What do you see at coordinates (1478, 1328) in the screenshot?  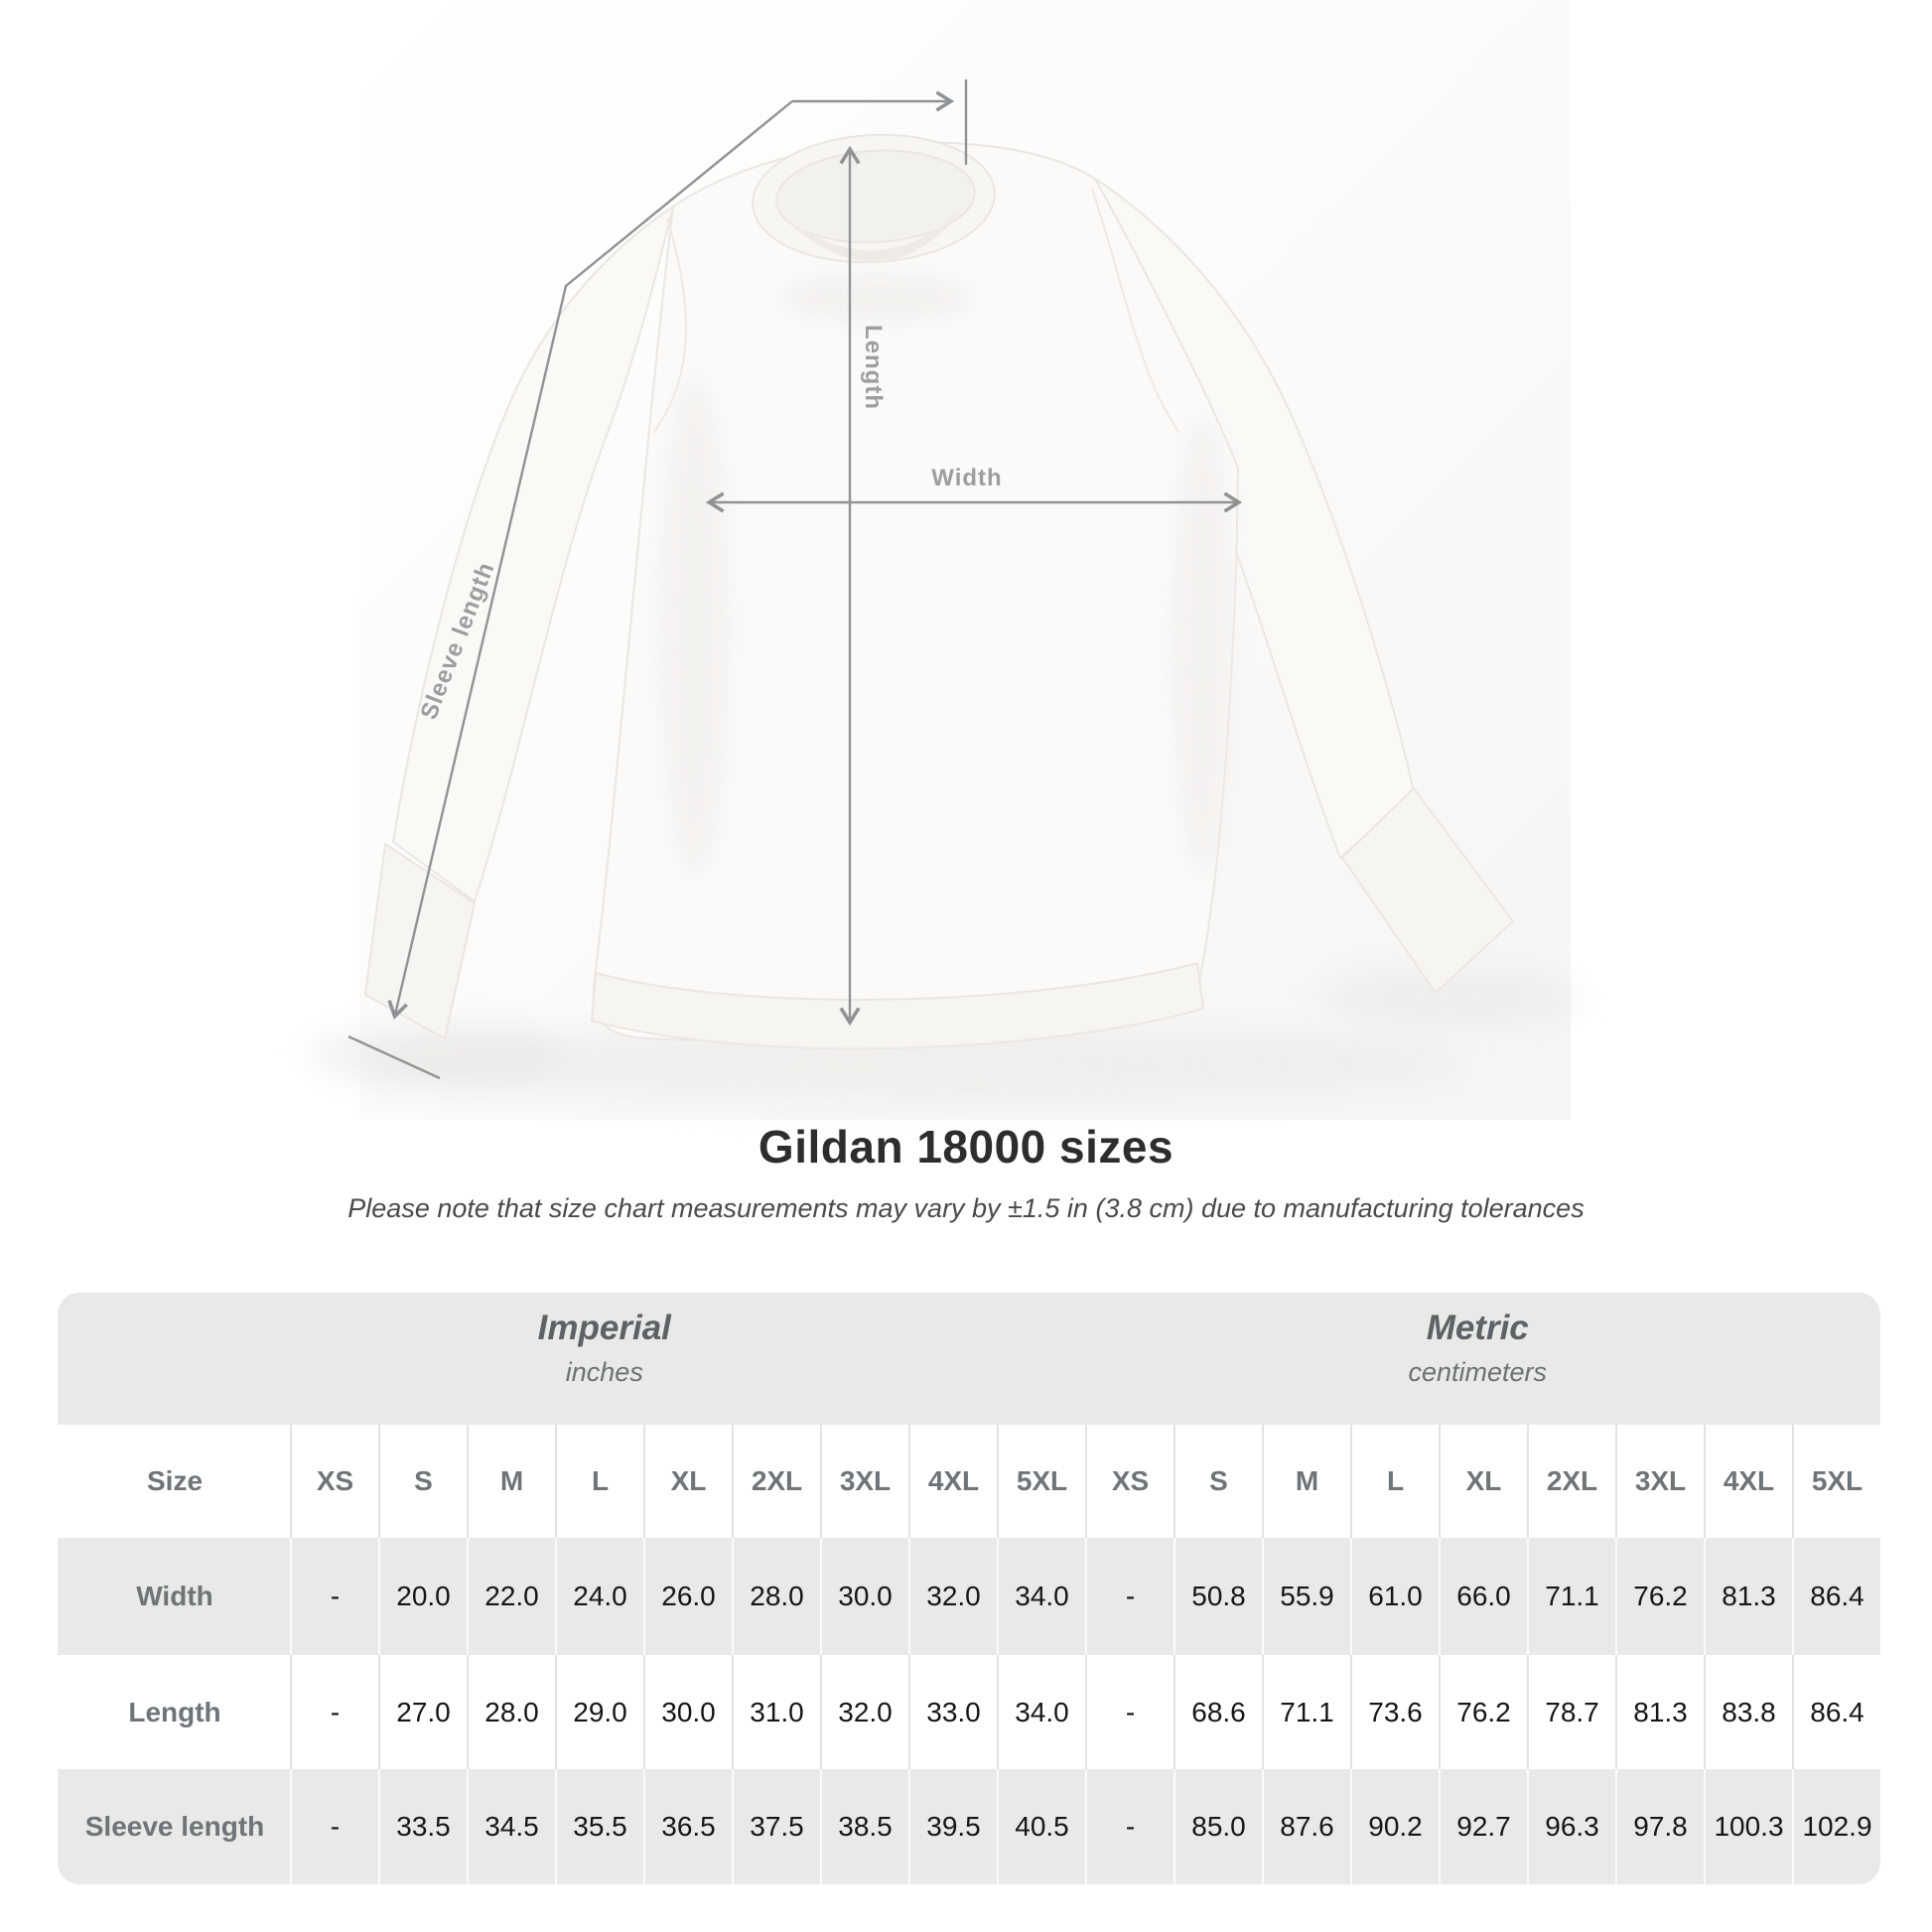 I see `metric-label: Metric` at bounding box center [1478, 1328].